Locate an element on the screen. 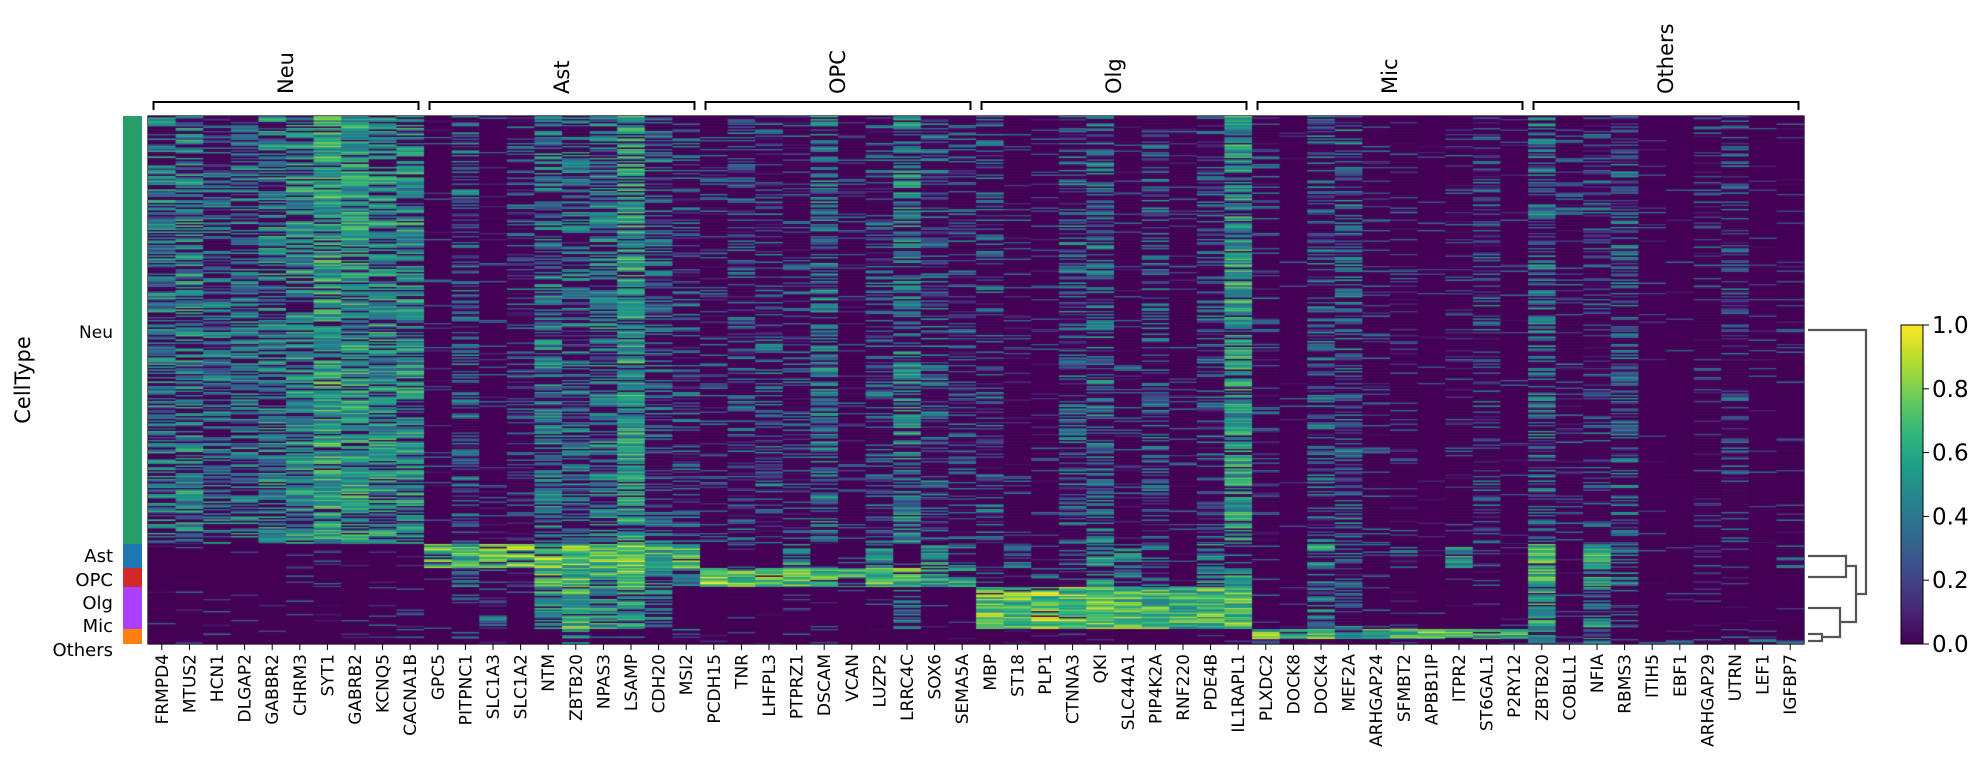 This screenshot has height=781, width=1984. gene-label: NPAS3 is located at coordinates (604, 681).